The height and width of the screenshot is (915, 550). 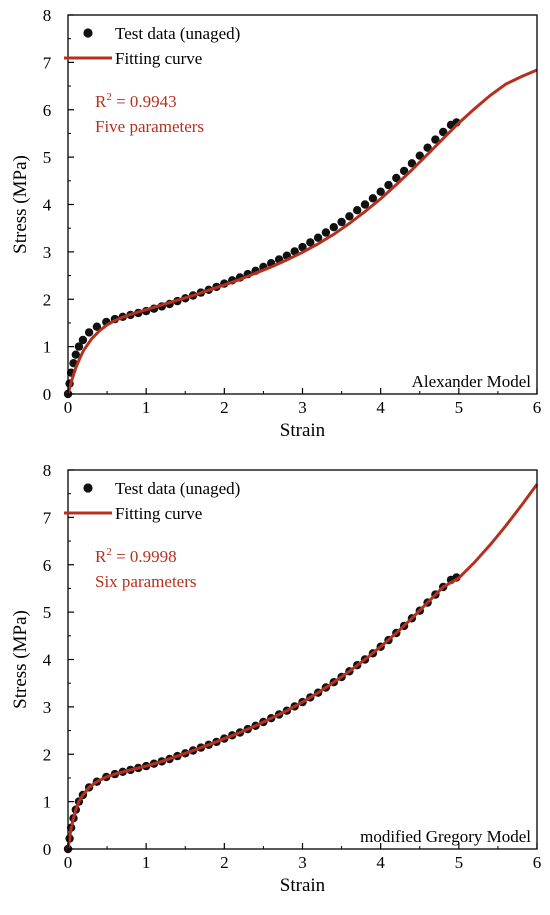 I want to click on r-squared-annotation: R2 = 0.9998, so click(x=136, y=556).